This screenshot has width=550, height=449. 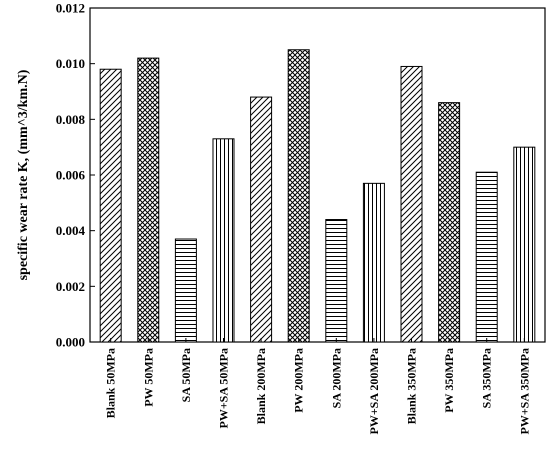 What do you see at coordinates (223, 388) in the screenshot?
I see `x-tick-label: PW+SA 50MPa` at bounding box center [223, 388].